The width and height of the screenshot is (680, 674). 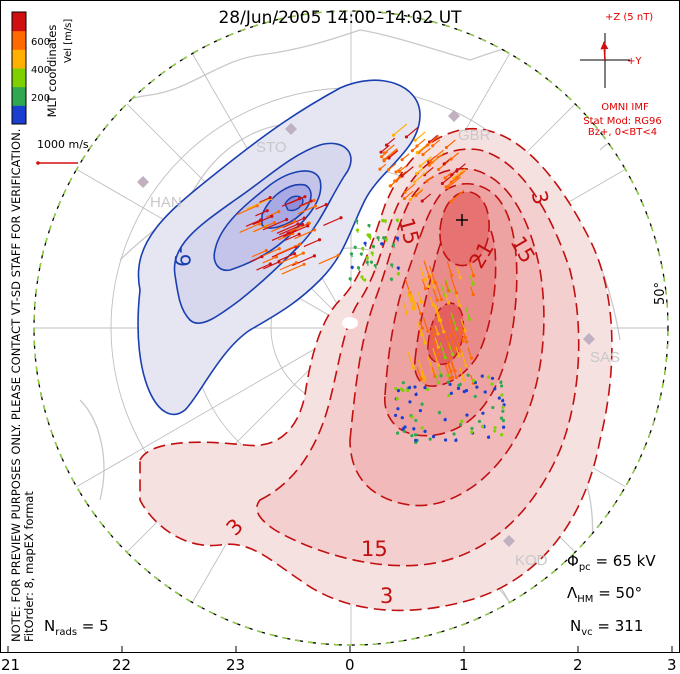 I want to click on imf-source: OMNI IMF, so click(x=625, y=107).